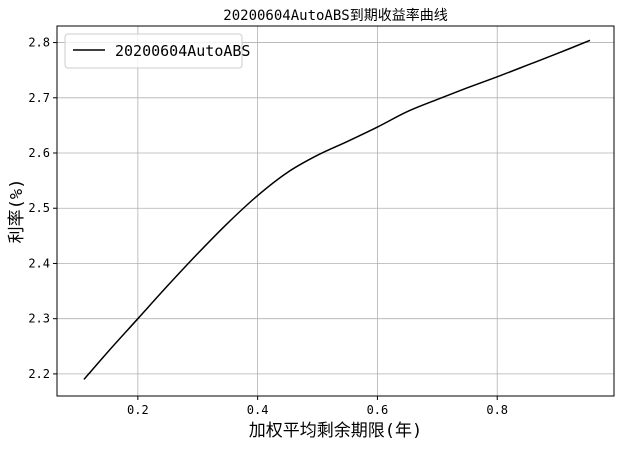 The width and height of the screenshot is (625, 449). Describe the element at coordinates (182, 51) in the screenshot. I see `legend-label: 20200604AutoABS` at that location.